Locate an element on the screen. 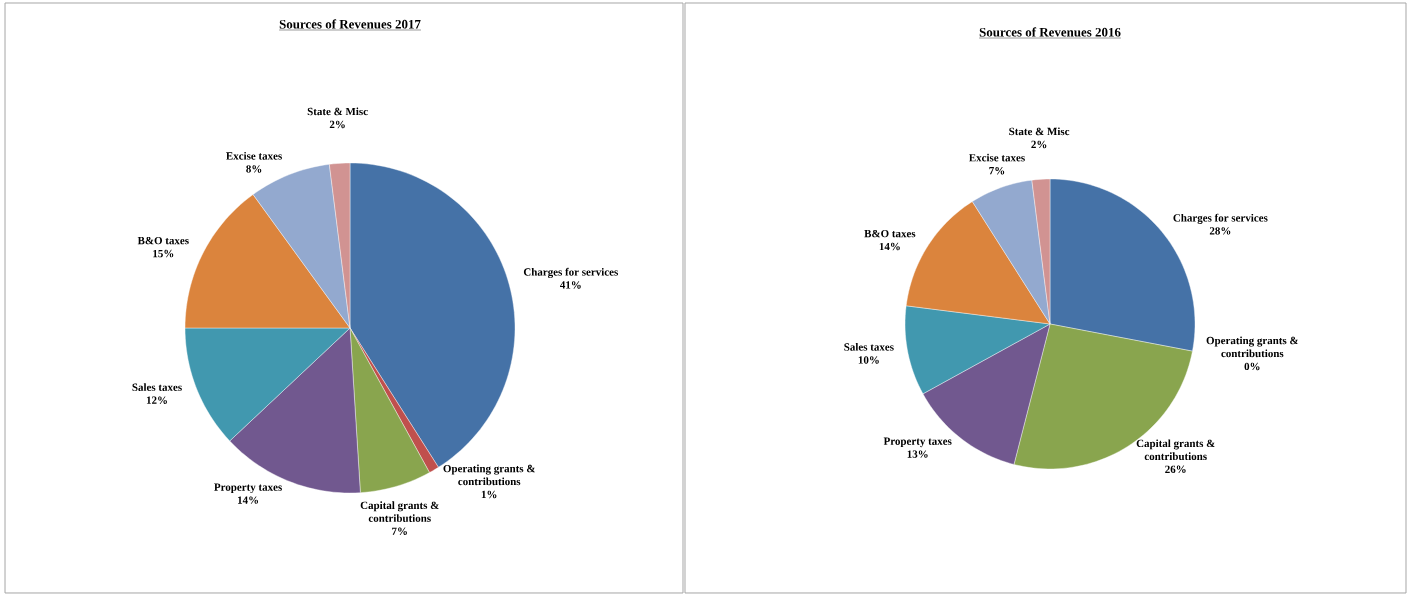  data-label: 8% is located at coordinates (254, 169).